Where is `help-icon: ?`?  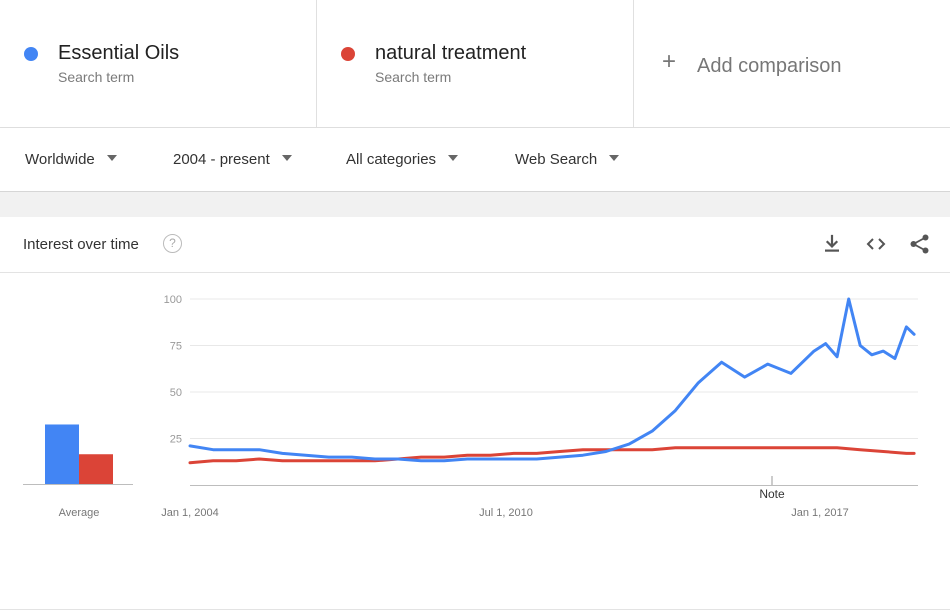 help-icon: ? is located at coordinates (172, 243).